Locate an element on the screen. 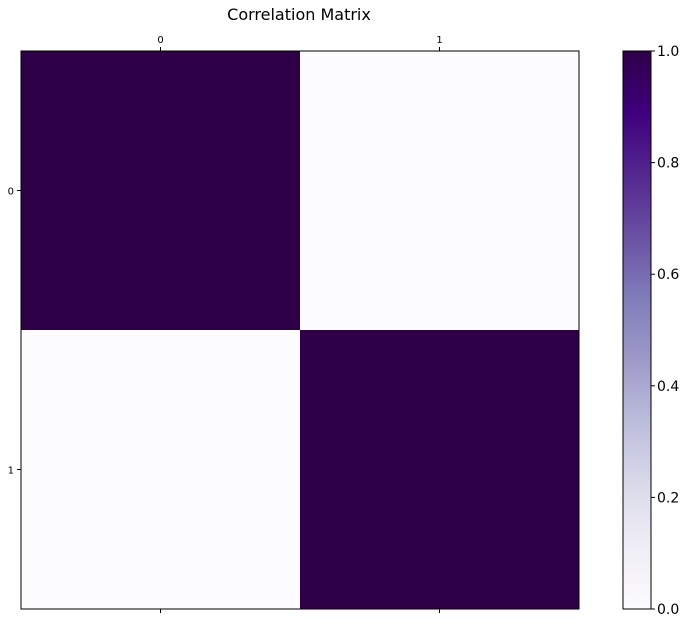  x-tick-label-1: 1 is located at coordinates (439, 40).